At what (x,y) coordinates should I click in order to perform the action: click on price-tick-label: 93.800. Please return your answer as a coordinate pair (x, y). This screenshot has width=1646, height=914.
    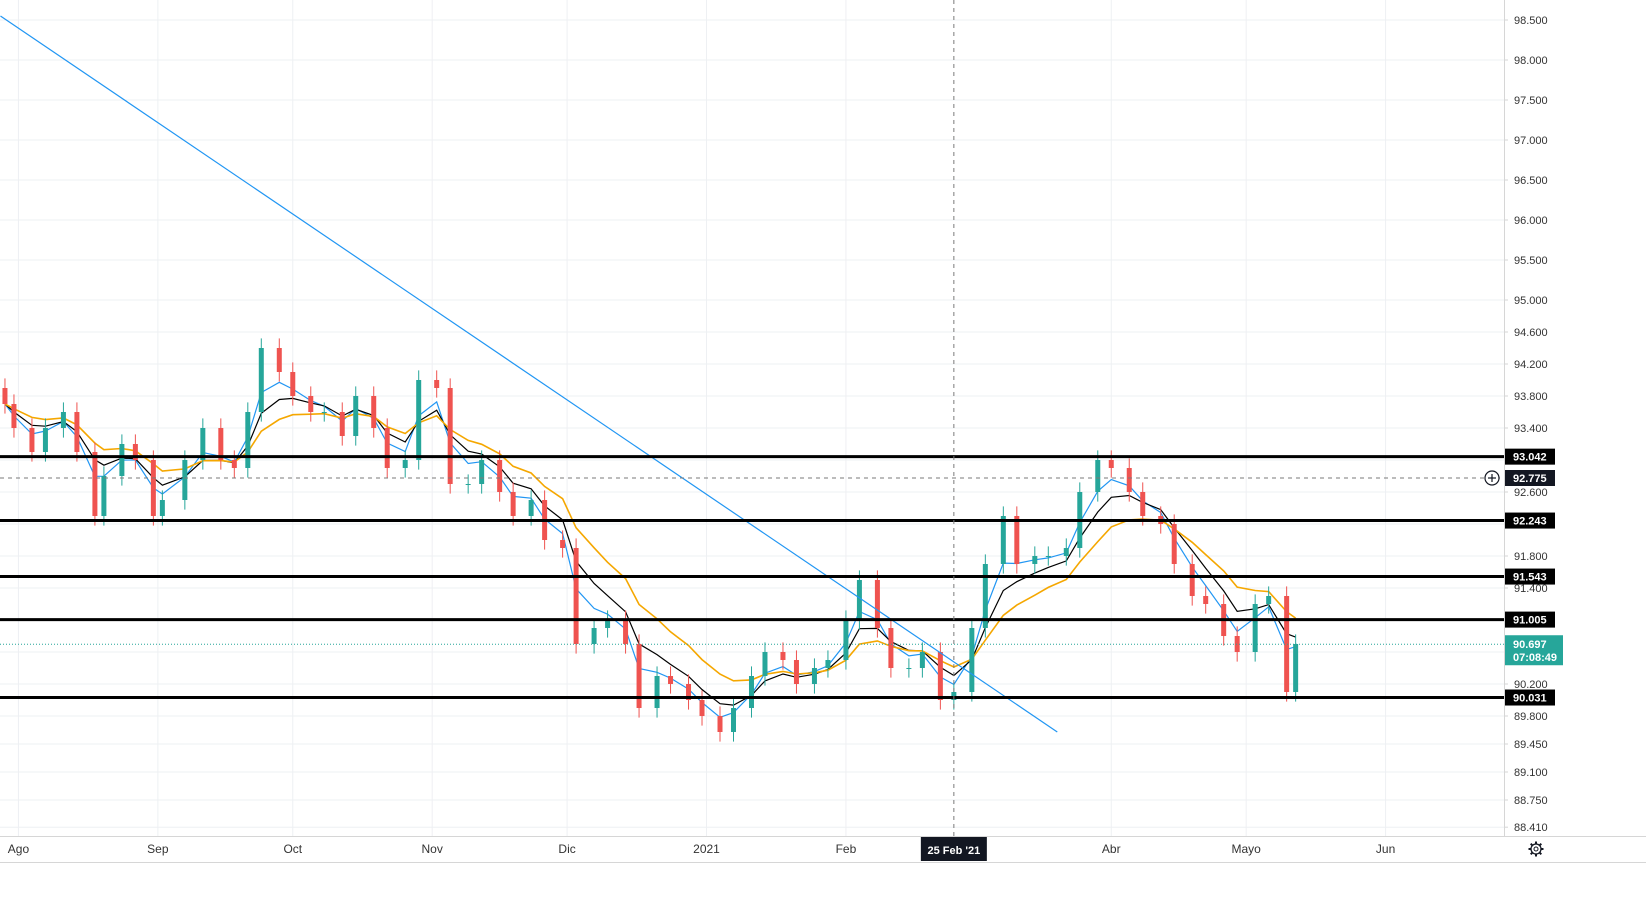
    Looking at the image, I should click on (1531, 397).